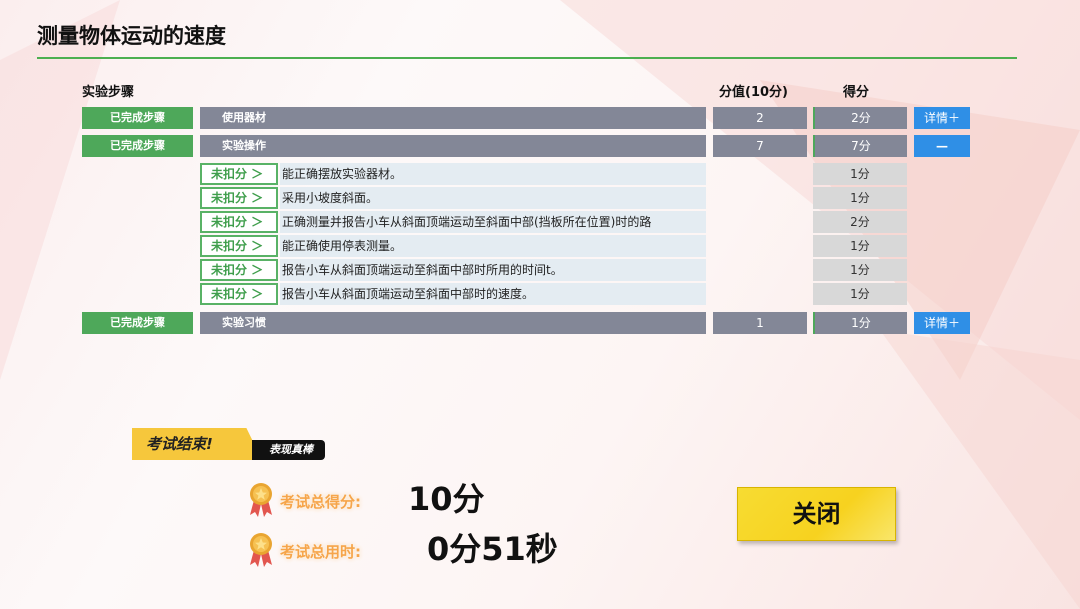 The height and width of the screenshot is (609, 1080). I want to click on criterion-text: 采用小坡度斜面。, so click(493, 198).